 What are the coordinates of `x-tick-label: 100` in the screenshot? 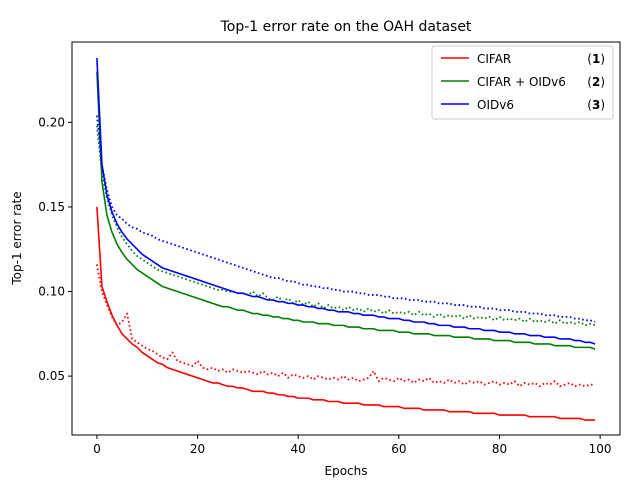 It's located at (600, 449).